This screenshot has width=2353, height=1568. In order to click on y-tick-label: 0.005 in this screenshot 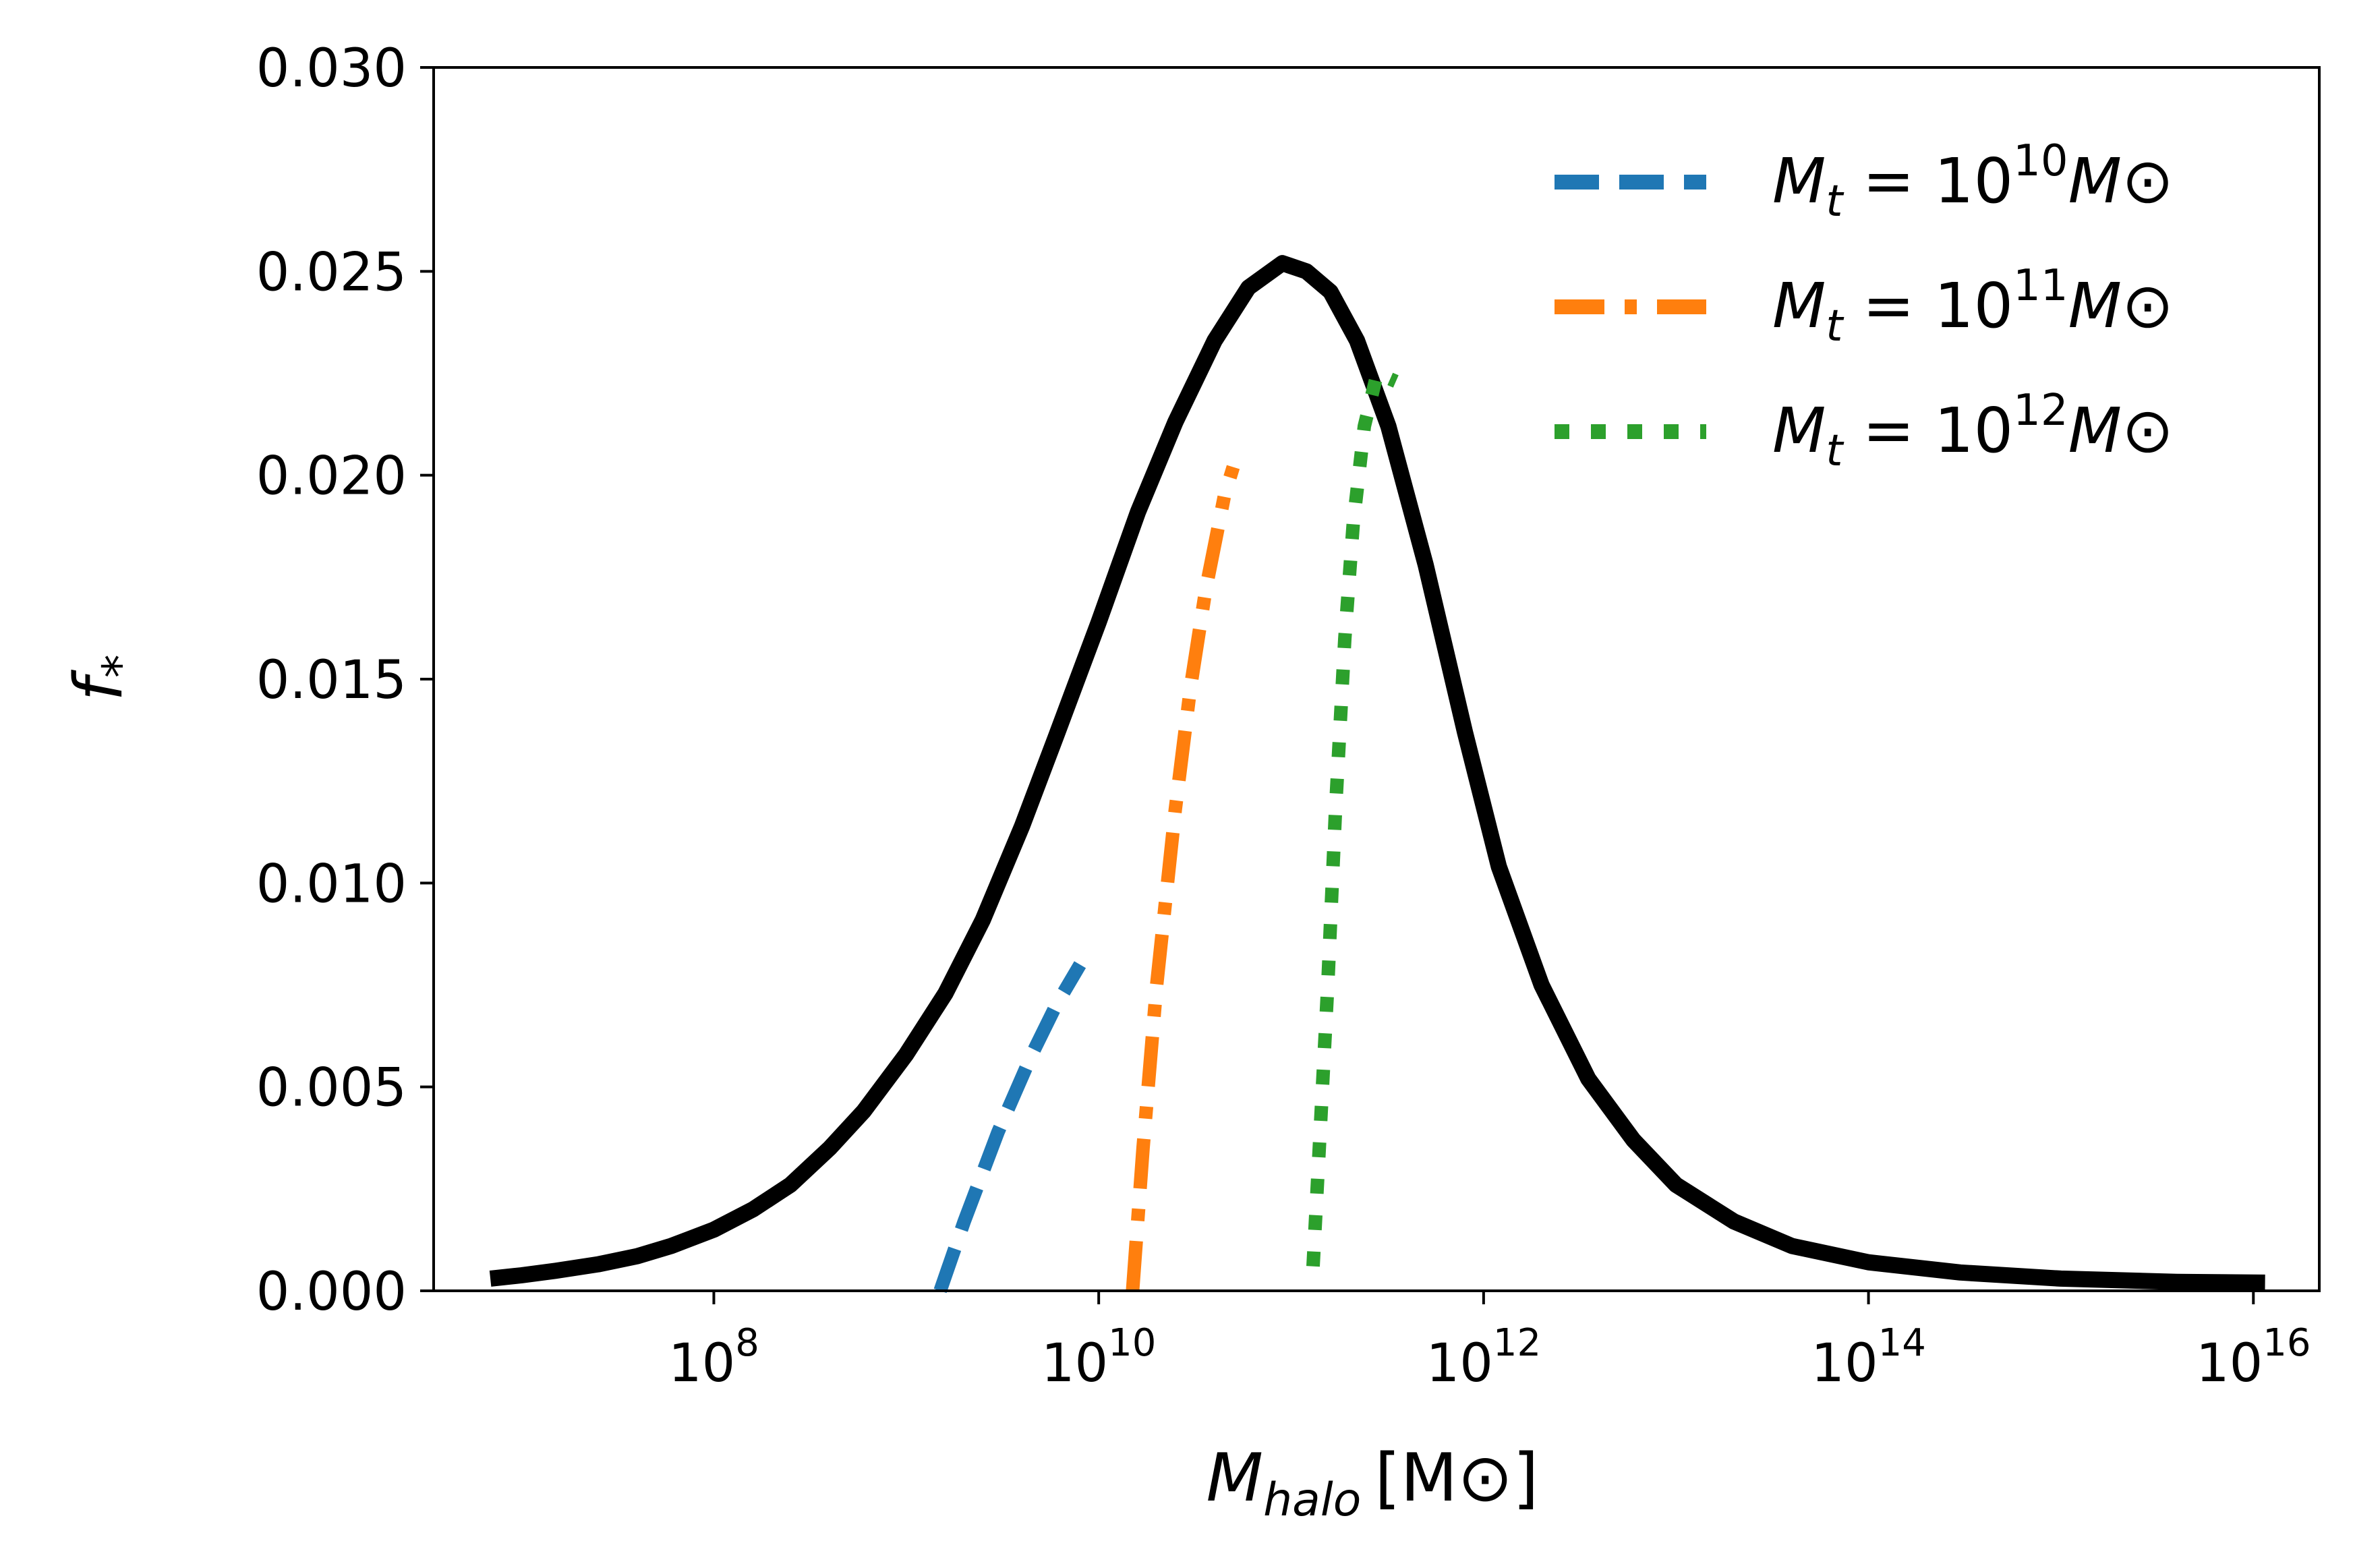, I will do `click(331, 1088)`.